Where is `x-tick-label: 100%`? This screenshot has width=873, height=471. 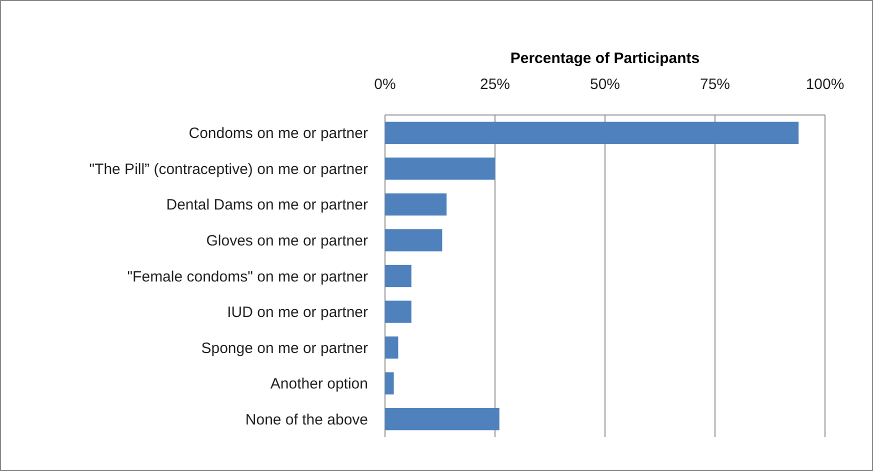
x-tick-label: 100% is located at coordinates (825, 84).